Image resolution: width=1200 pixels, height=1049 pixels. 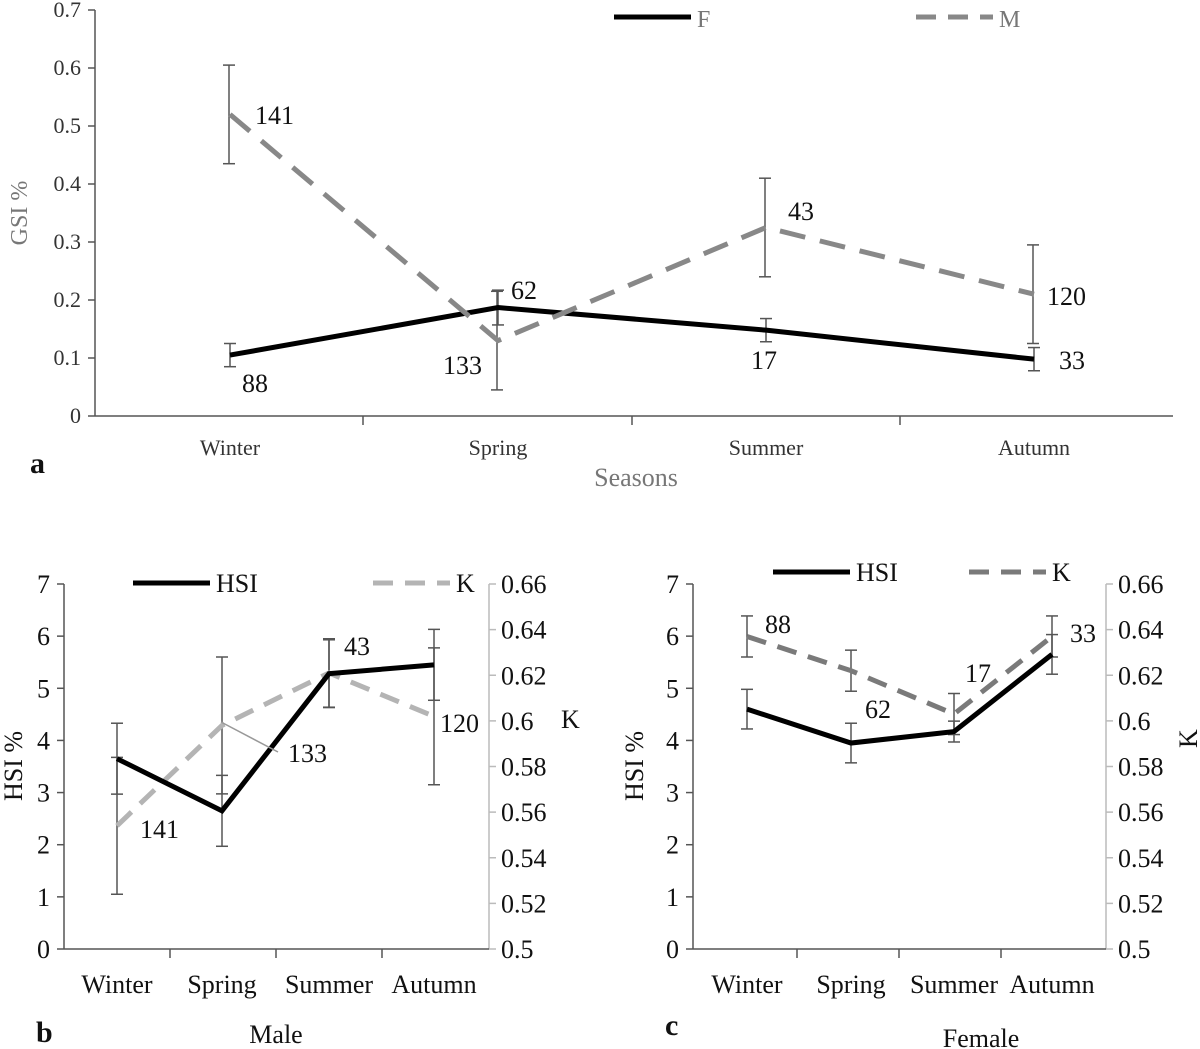 What do you see at coordinates (632, 333) in the screenshot?
I see `series-line-F` at bounding box center [632, 333].